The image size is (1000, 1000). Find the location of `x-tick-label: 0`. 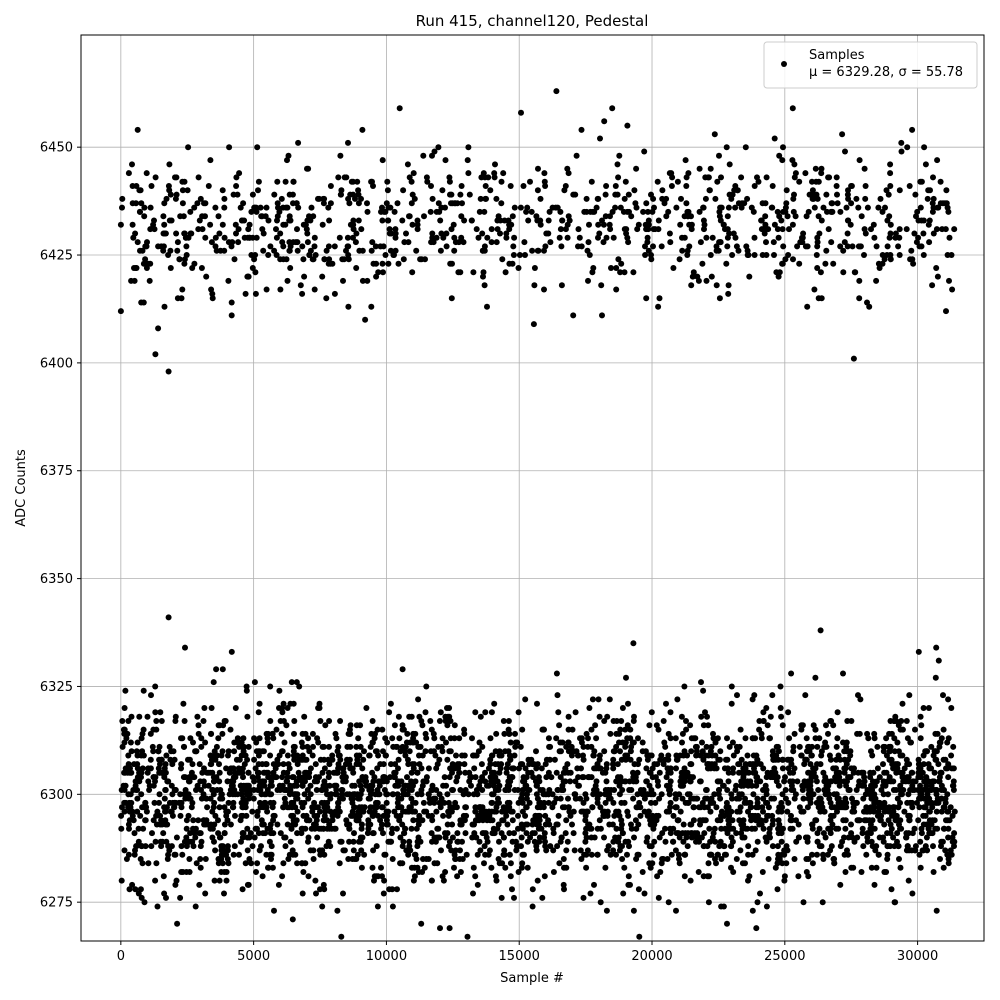

x-tick-label: 0 is located at coordinates (121, 956).